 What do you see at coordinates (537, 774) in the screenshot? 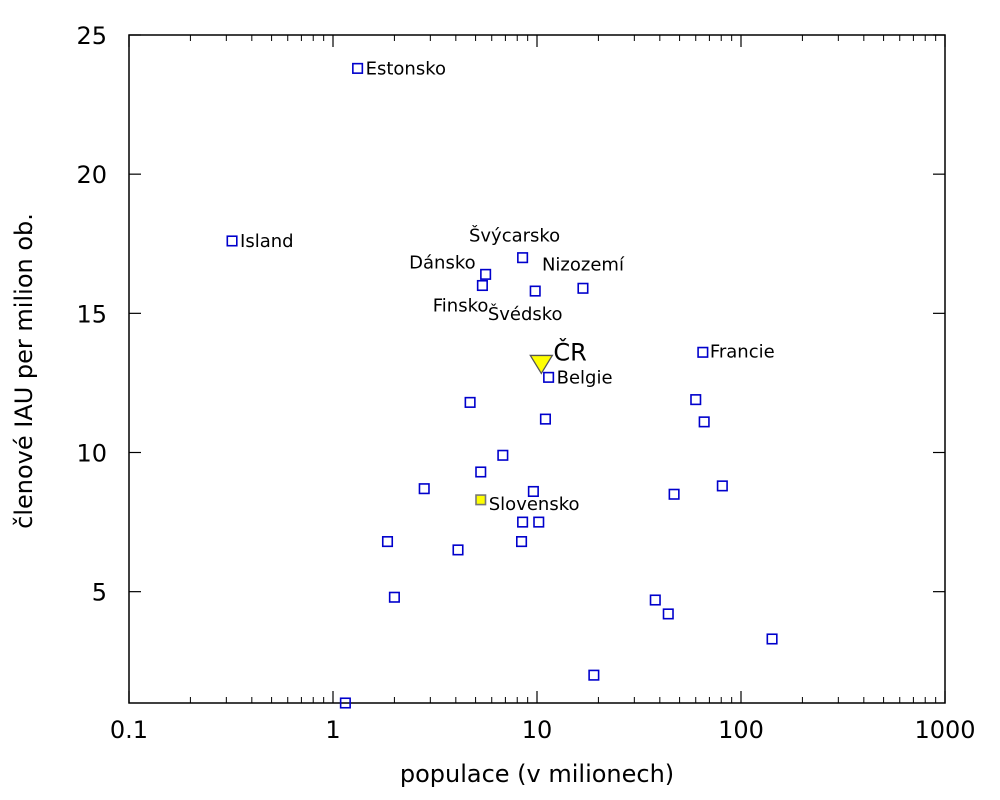
I see `x-axis-title: populace (v milionech)` at bounding box center [537, 774].